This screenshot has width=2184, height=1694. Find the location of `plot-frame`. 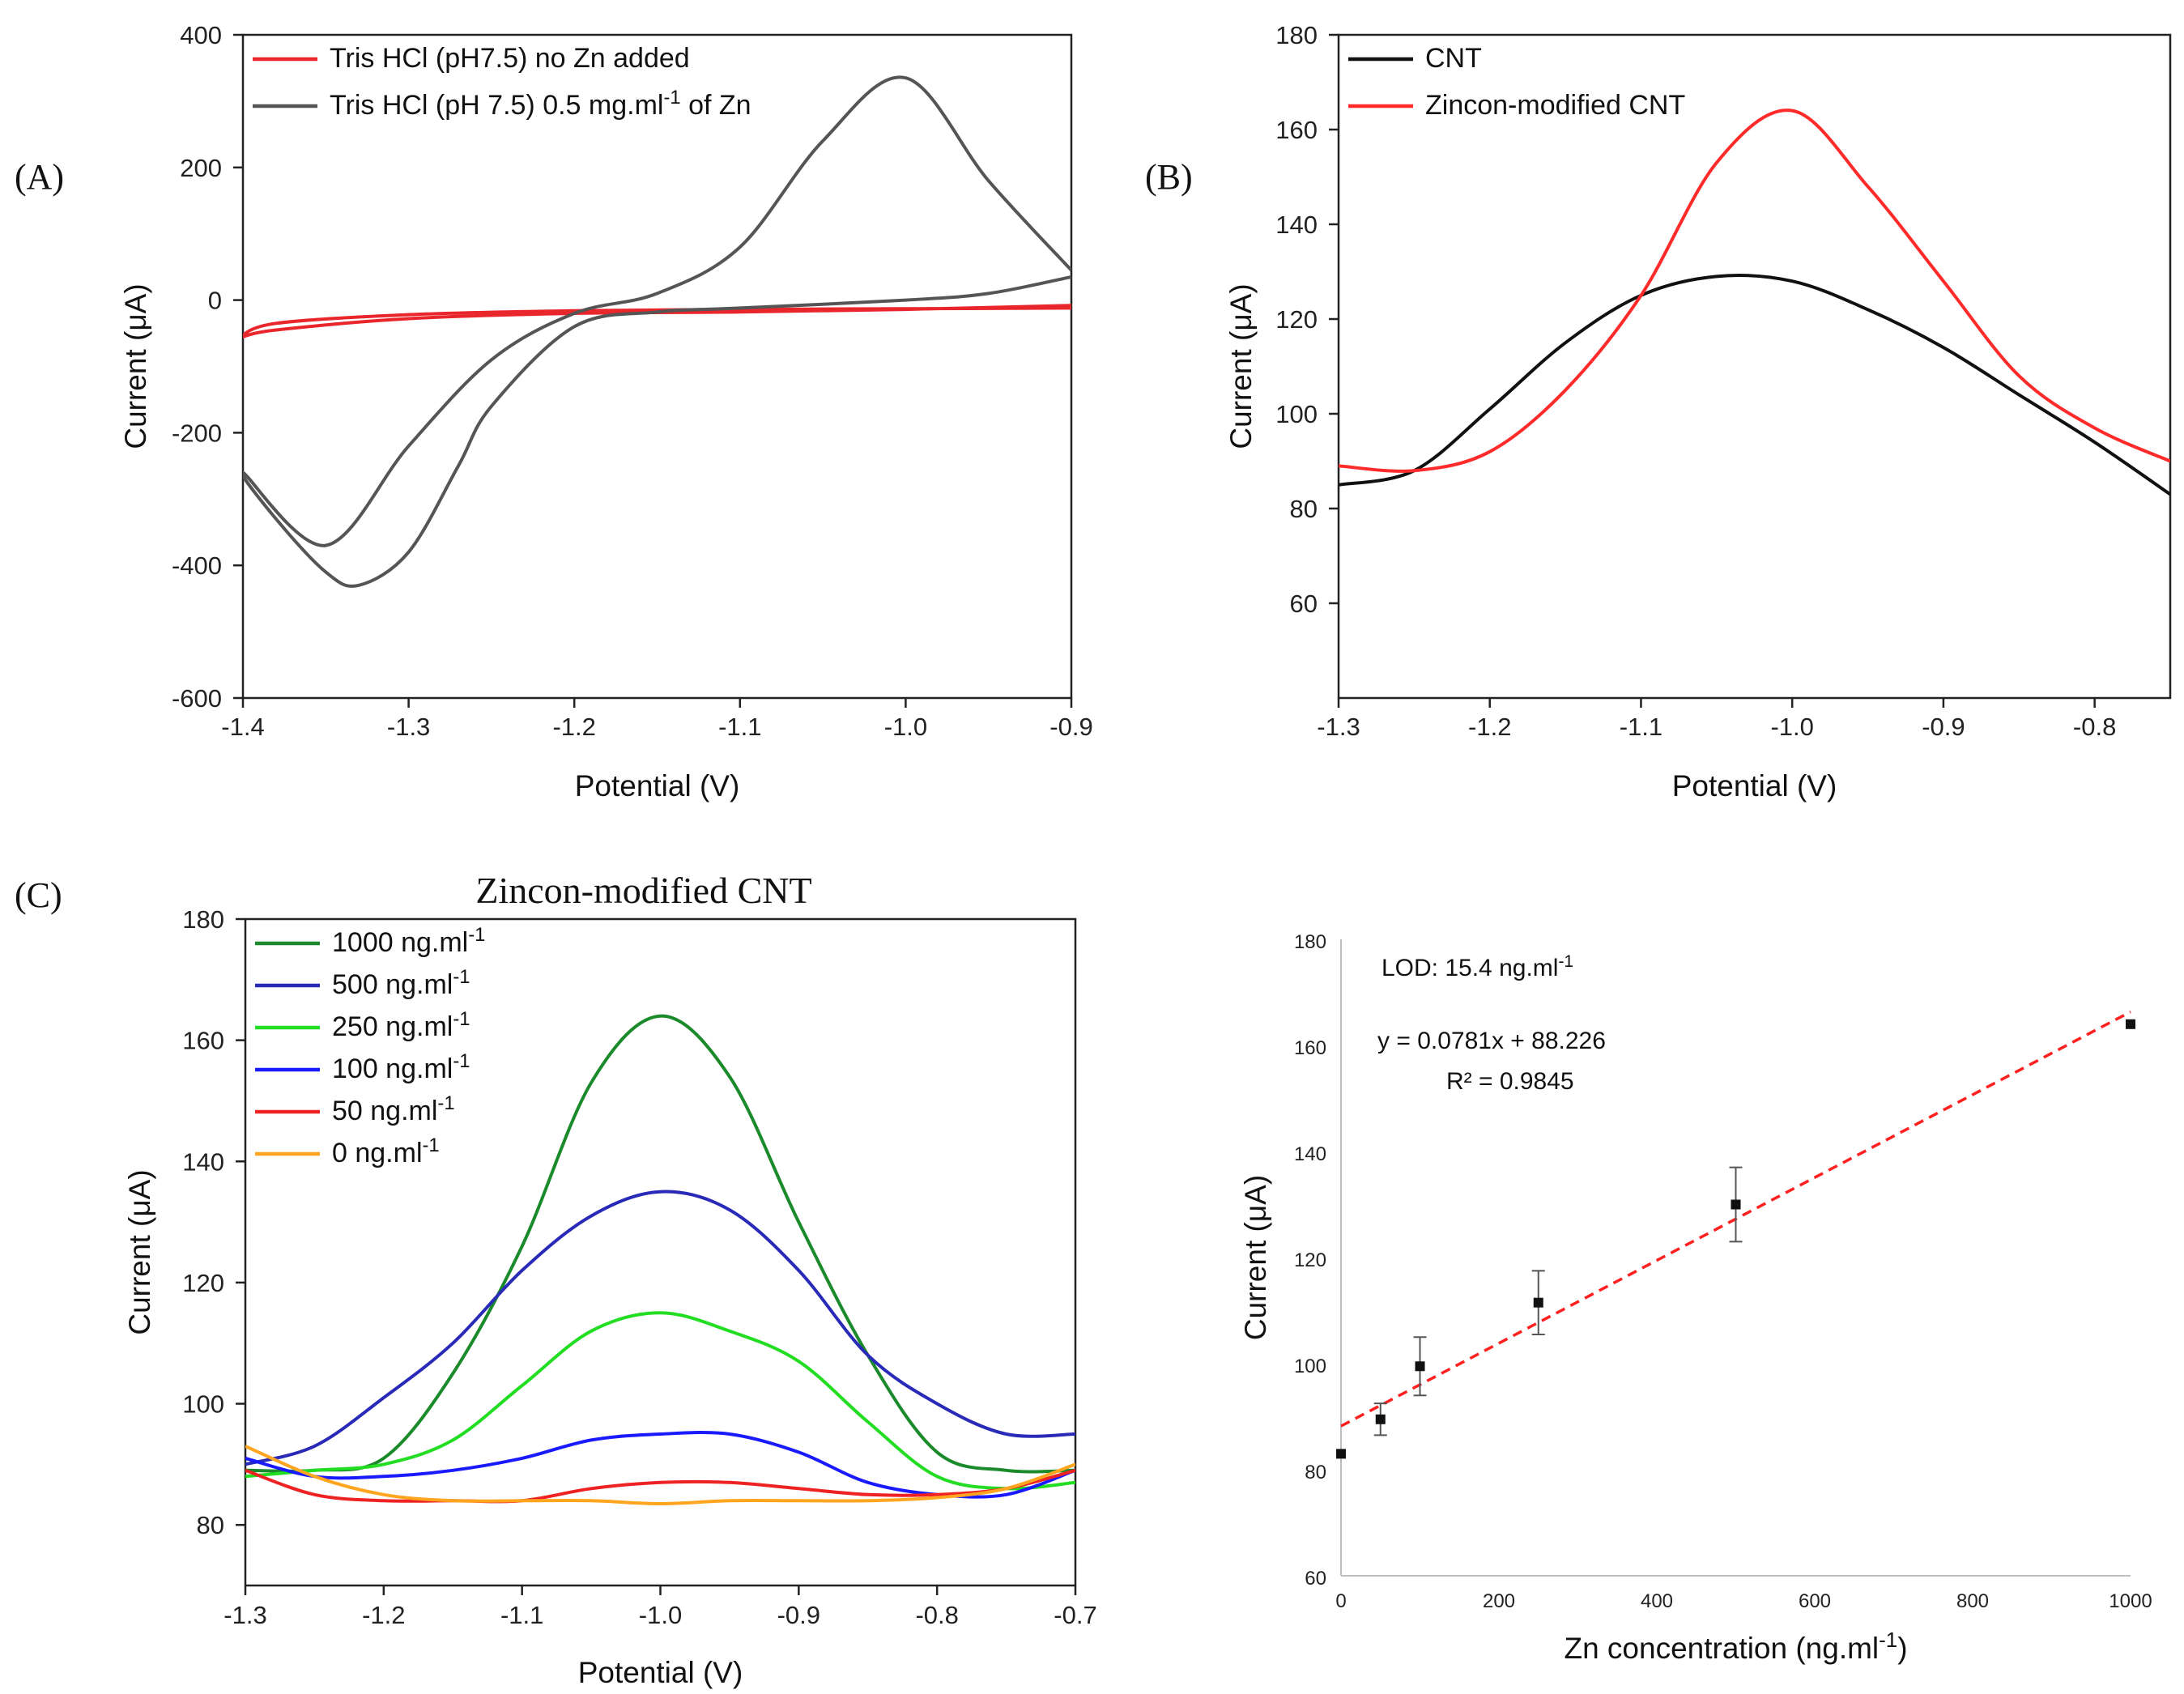

plot-frame is located at coordinates (657, 366).